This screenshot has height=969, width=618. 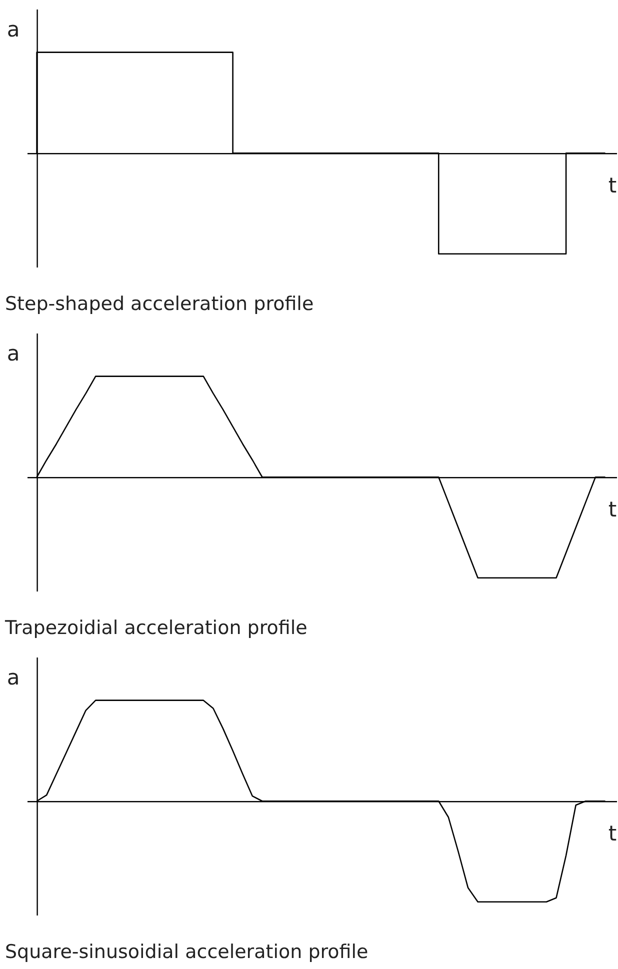 I want to click on text: Trapezoidial acceleration profile, so click(x=156, y=628).